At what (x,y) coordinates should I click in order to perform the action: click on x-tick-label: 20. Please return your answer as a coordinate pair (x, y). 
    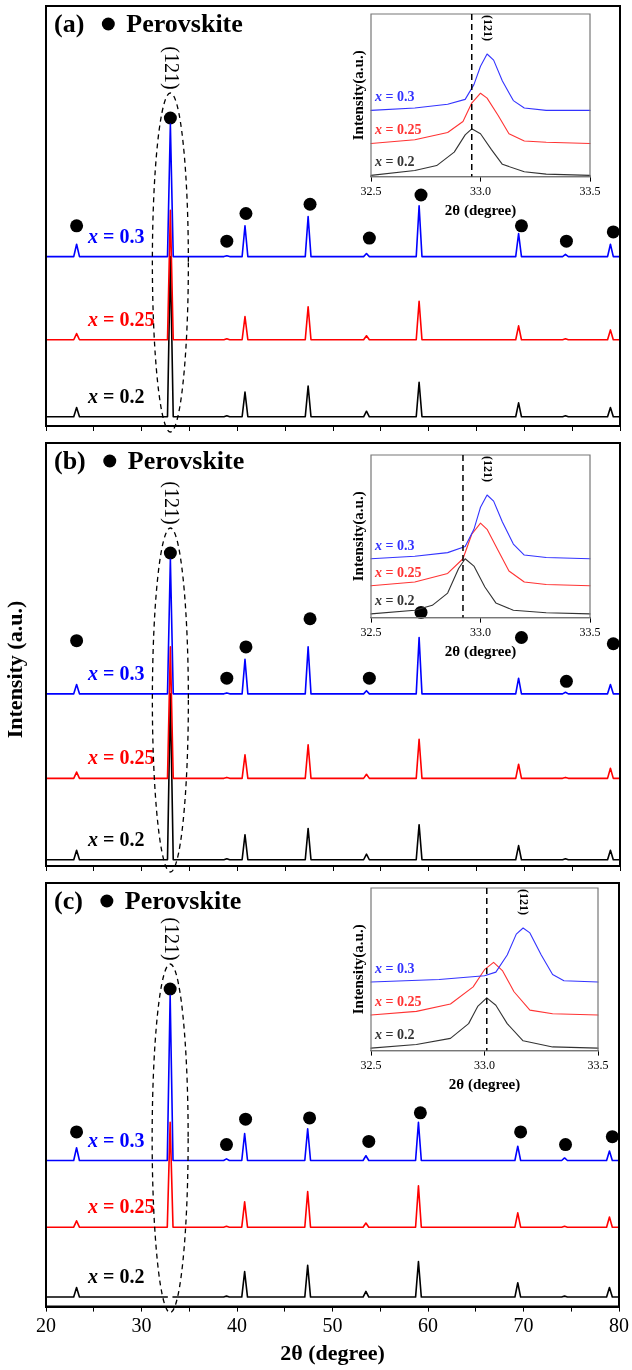
    Looking at the image, I should click on (46, 1324).